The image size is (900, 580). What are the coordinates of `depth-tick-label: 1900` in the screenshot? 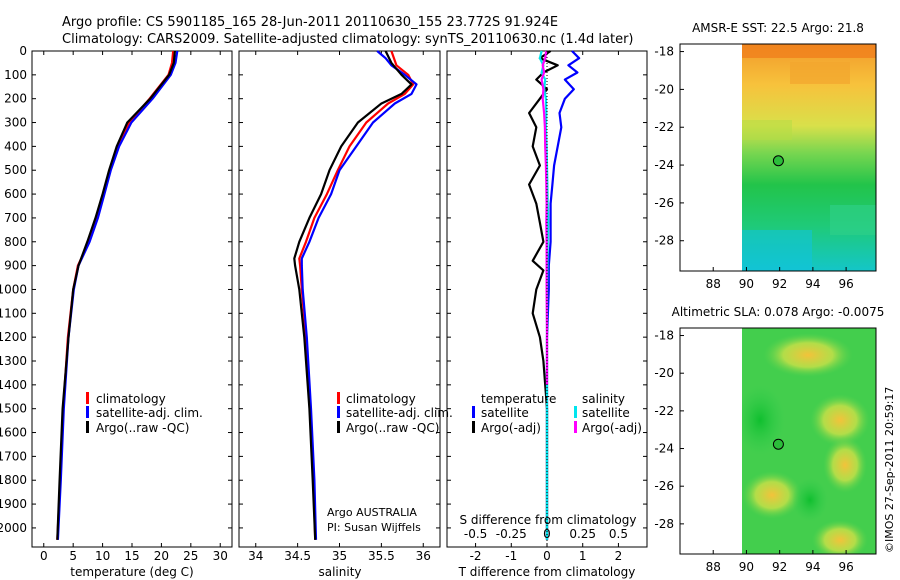 It's located at (13, 504).